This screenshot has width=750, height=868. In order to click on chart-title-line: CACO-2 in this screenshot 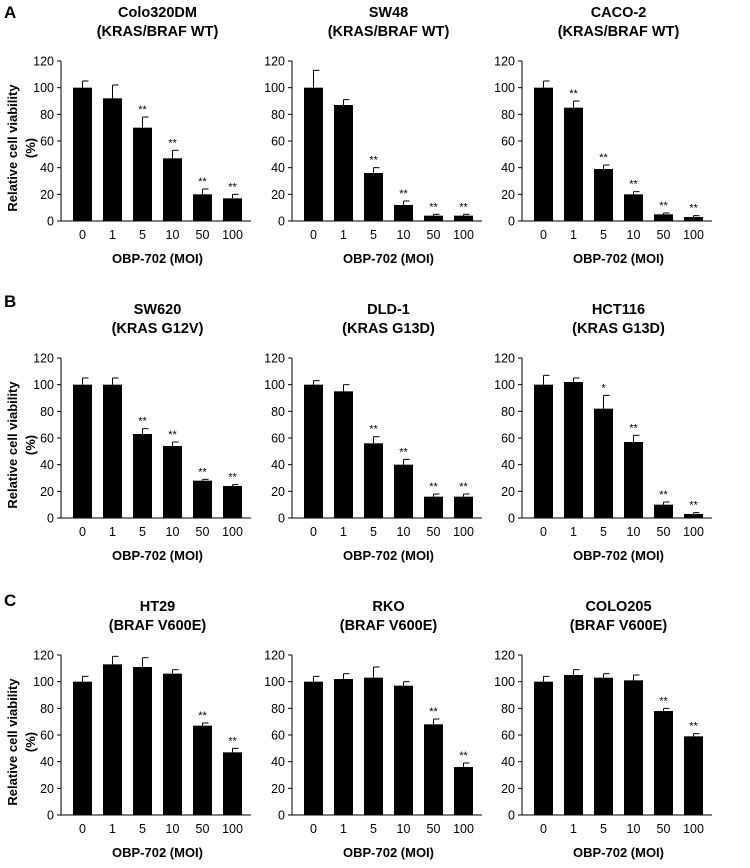, I will do `click(619, 13)`.